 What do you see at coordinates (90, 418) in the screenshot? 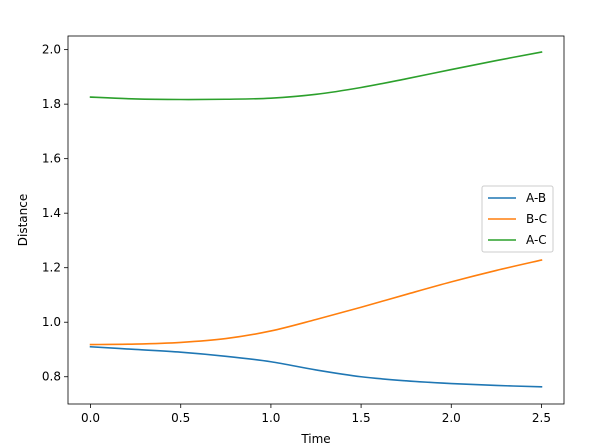
I see `x-tick-label: 0.0` at bounding box center [90, 418].